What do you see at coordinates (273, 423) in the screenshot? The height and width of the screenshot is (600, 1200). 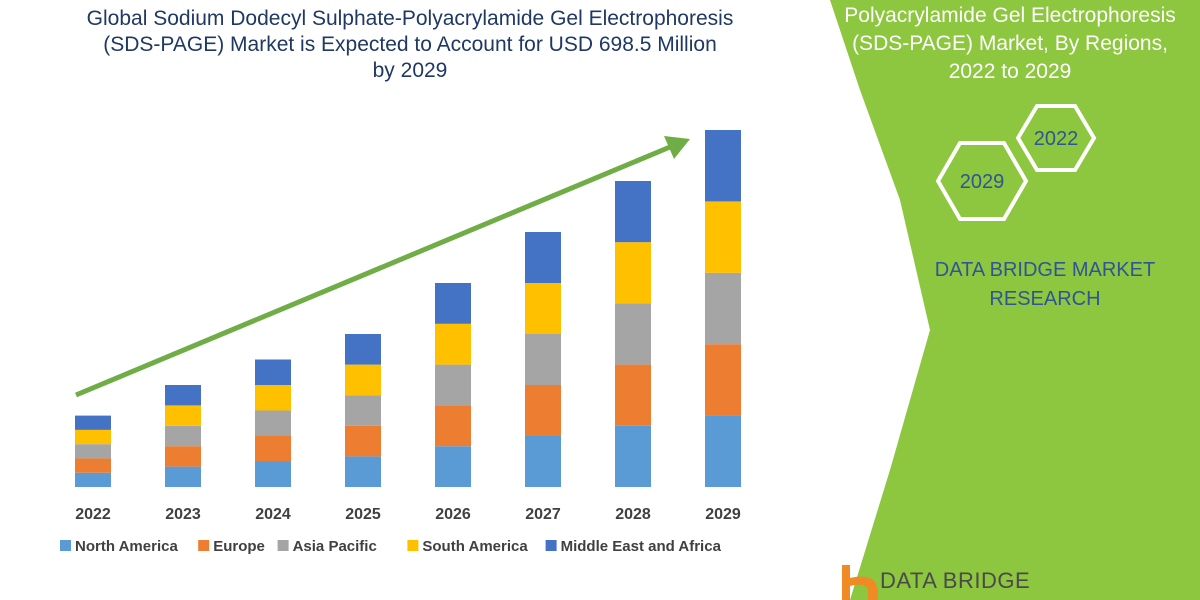 I see `bar-2024-asia-pacific` at bounding box center [273, 423].